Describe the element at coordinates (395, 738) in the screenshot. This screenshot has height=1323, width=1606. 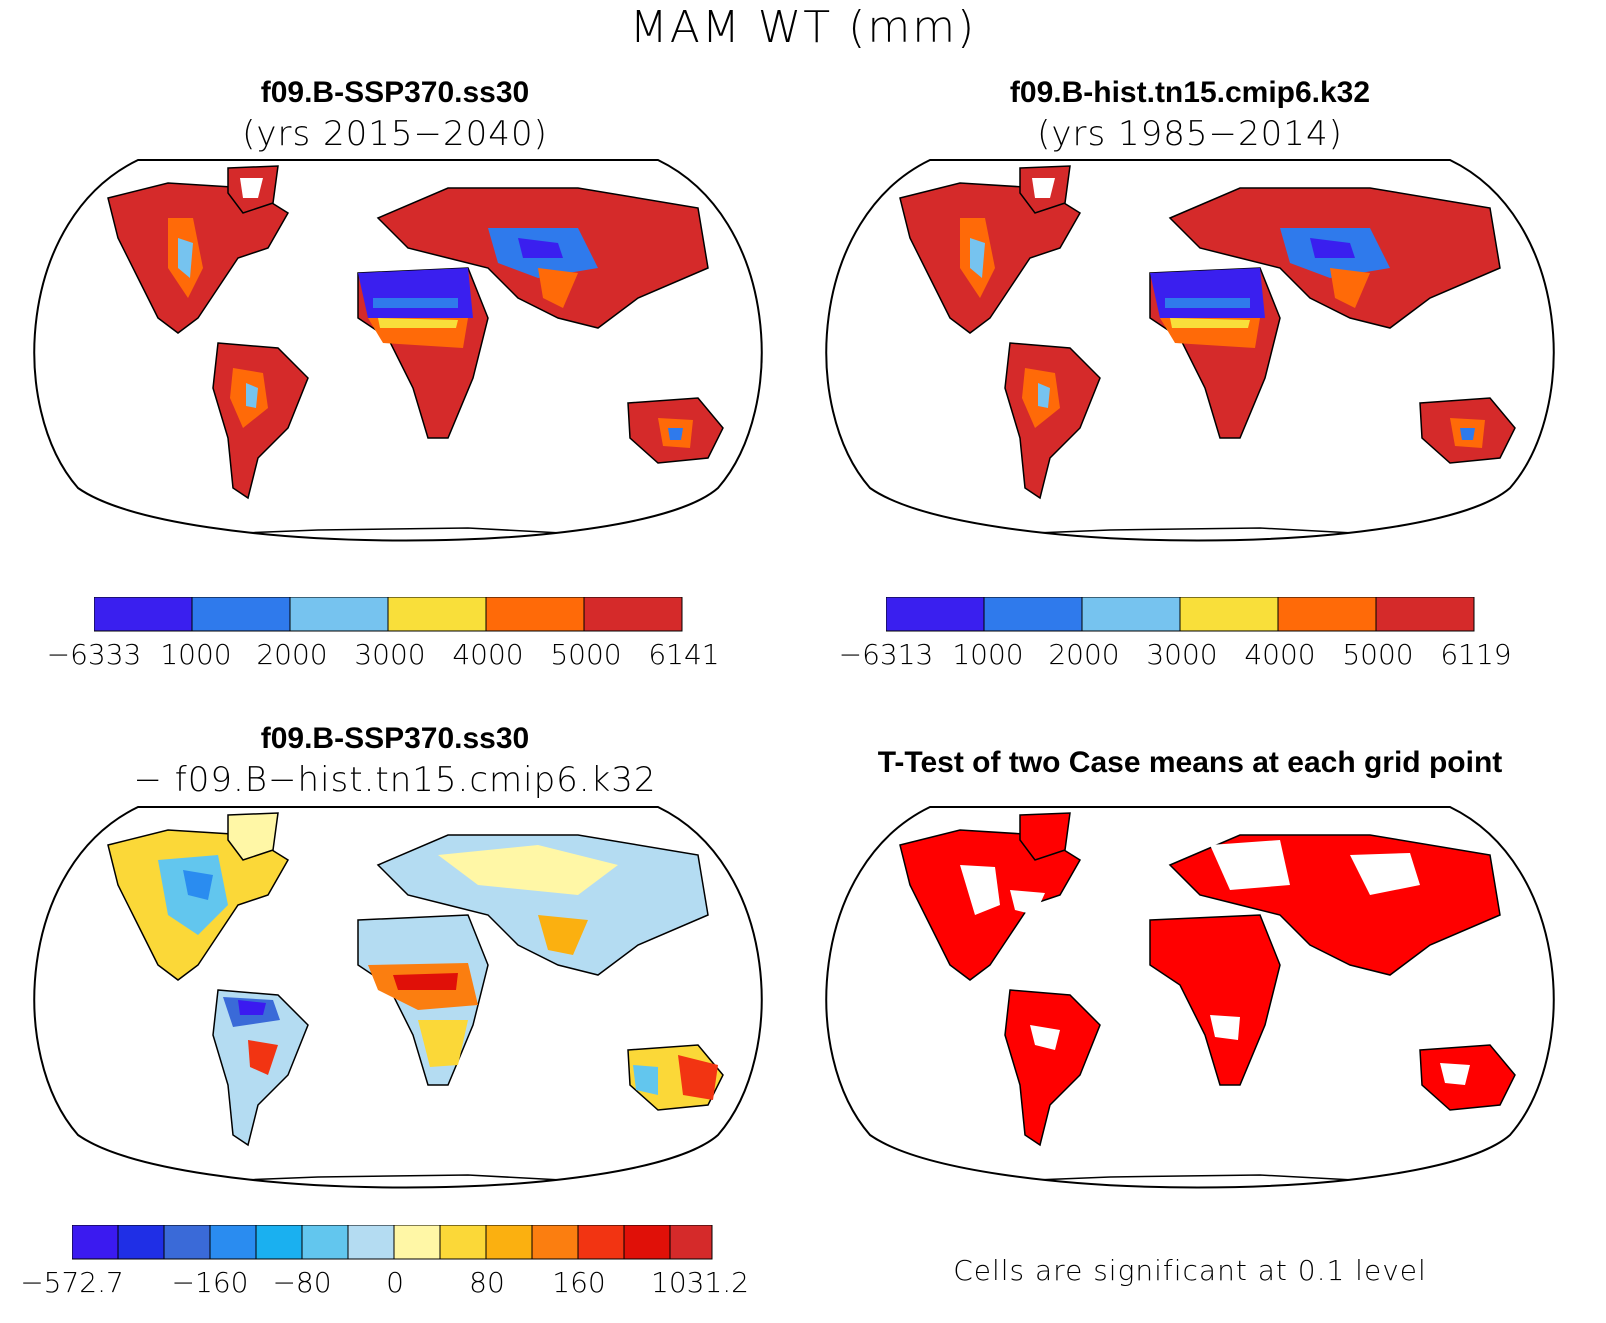
I see `panel-title-bottom-left: f09.B-SSP370.ss30` at that location.